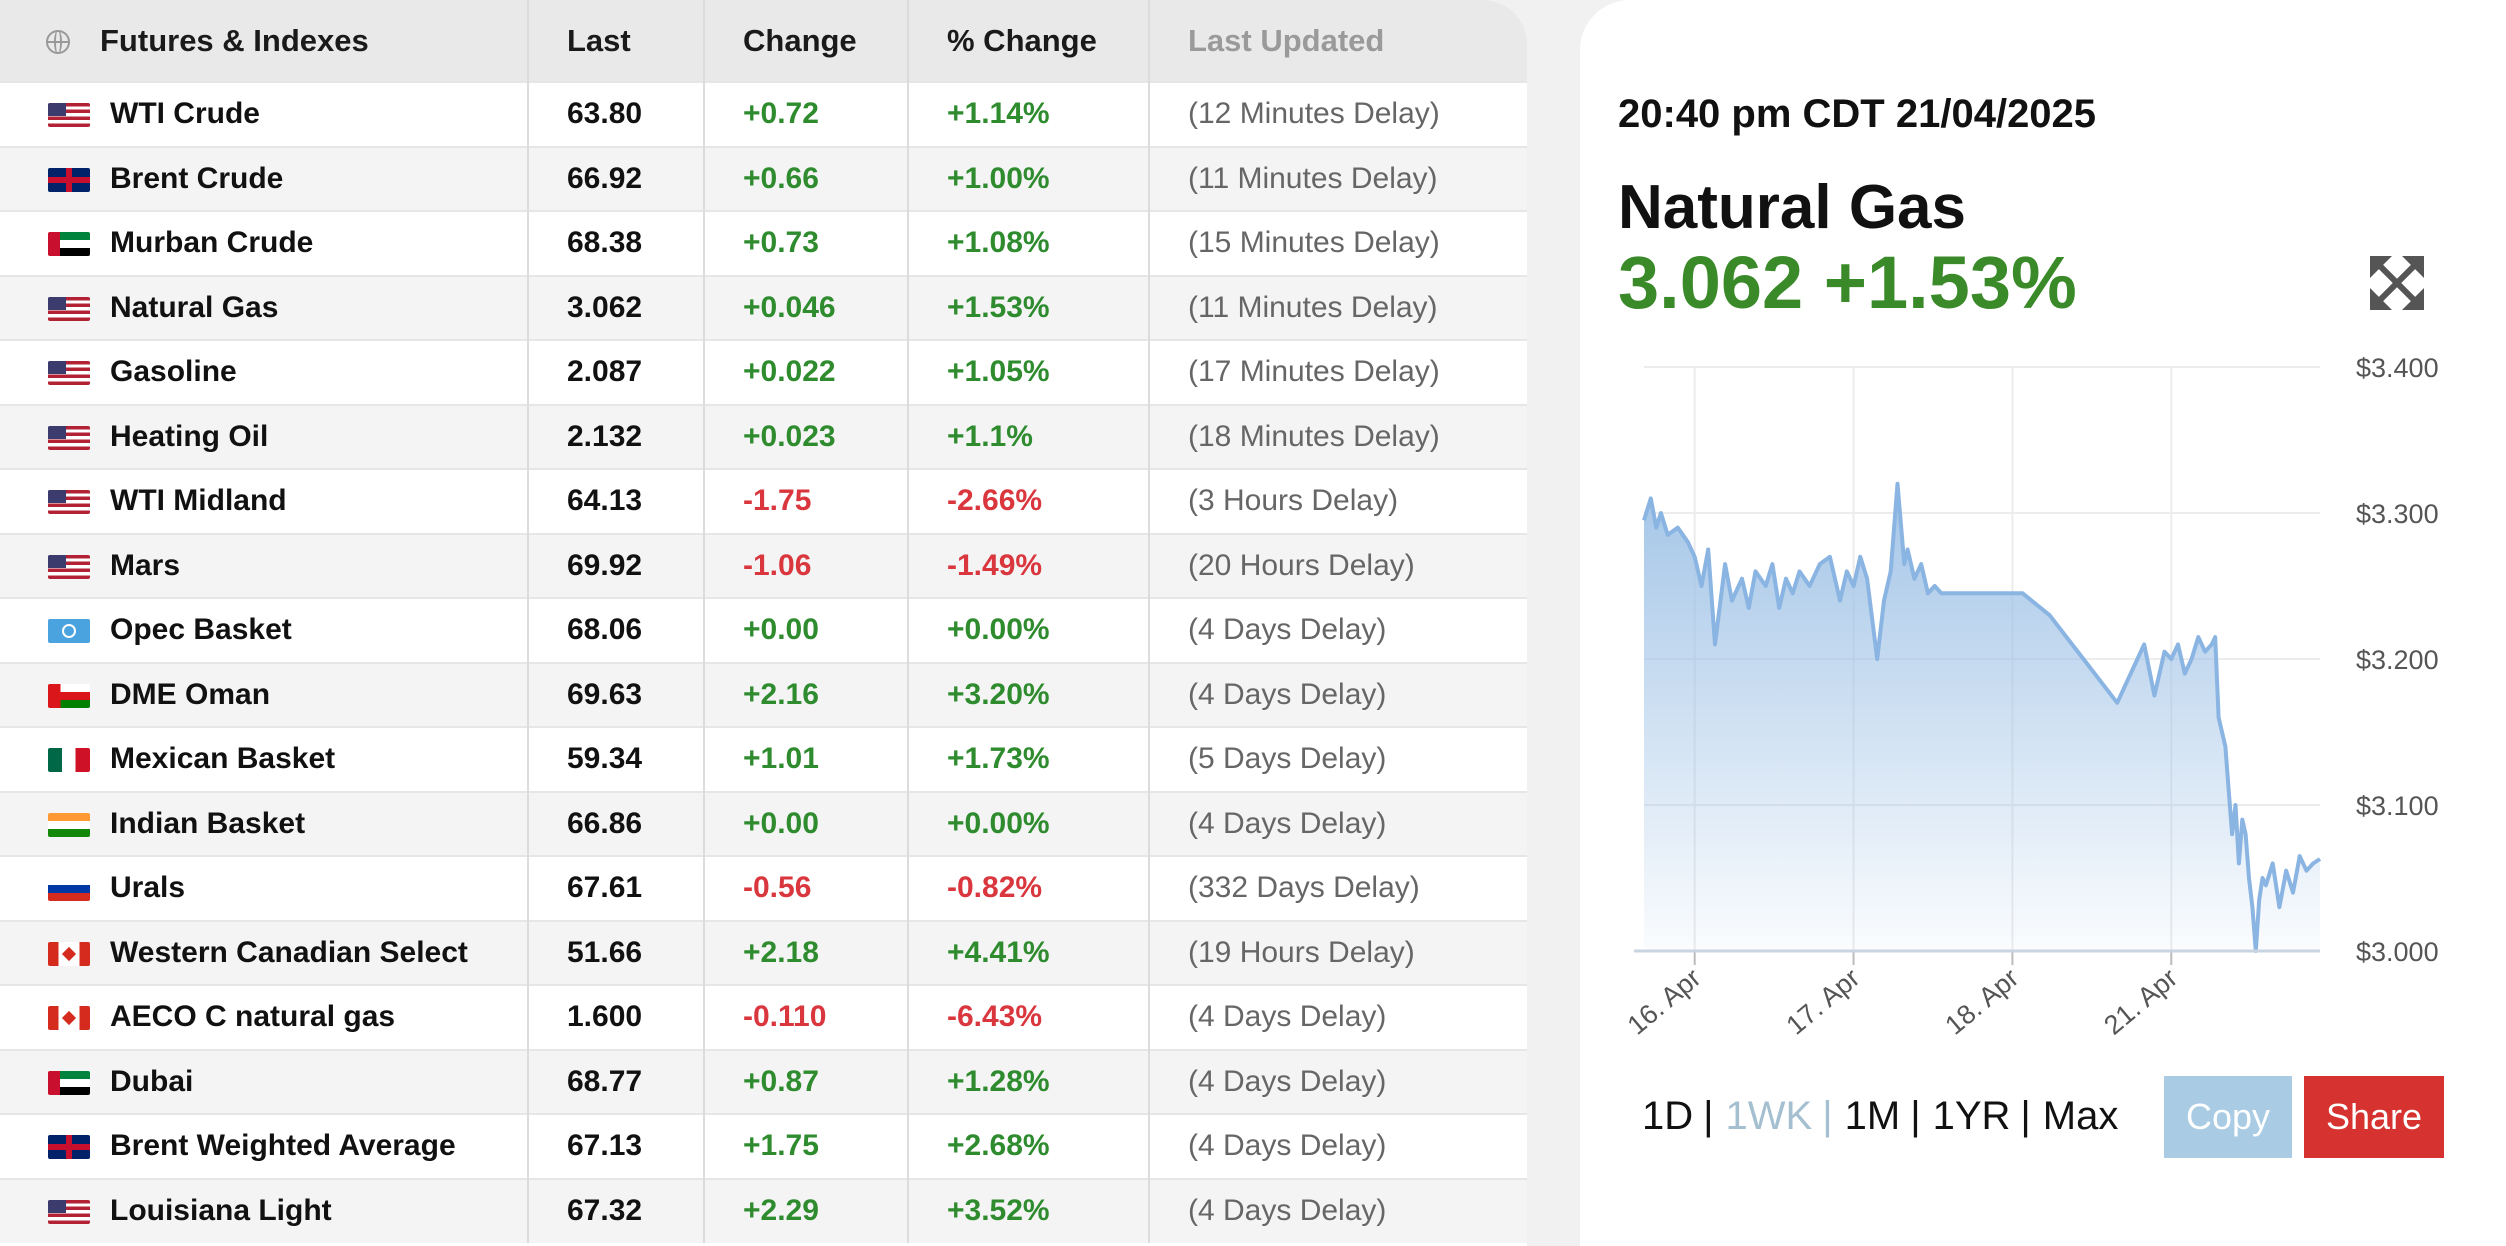  What do you see at coordinates (1338, 759) in the screenshot?
I see `last-updated-cell: (5 Days Delay)` at bounding box center [1338, 759].